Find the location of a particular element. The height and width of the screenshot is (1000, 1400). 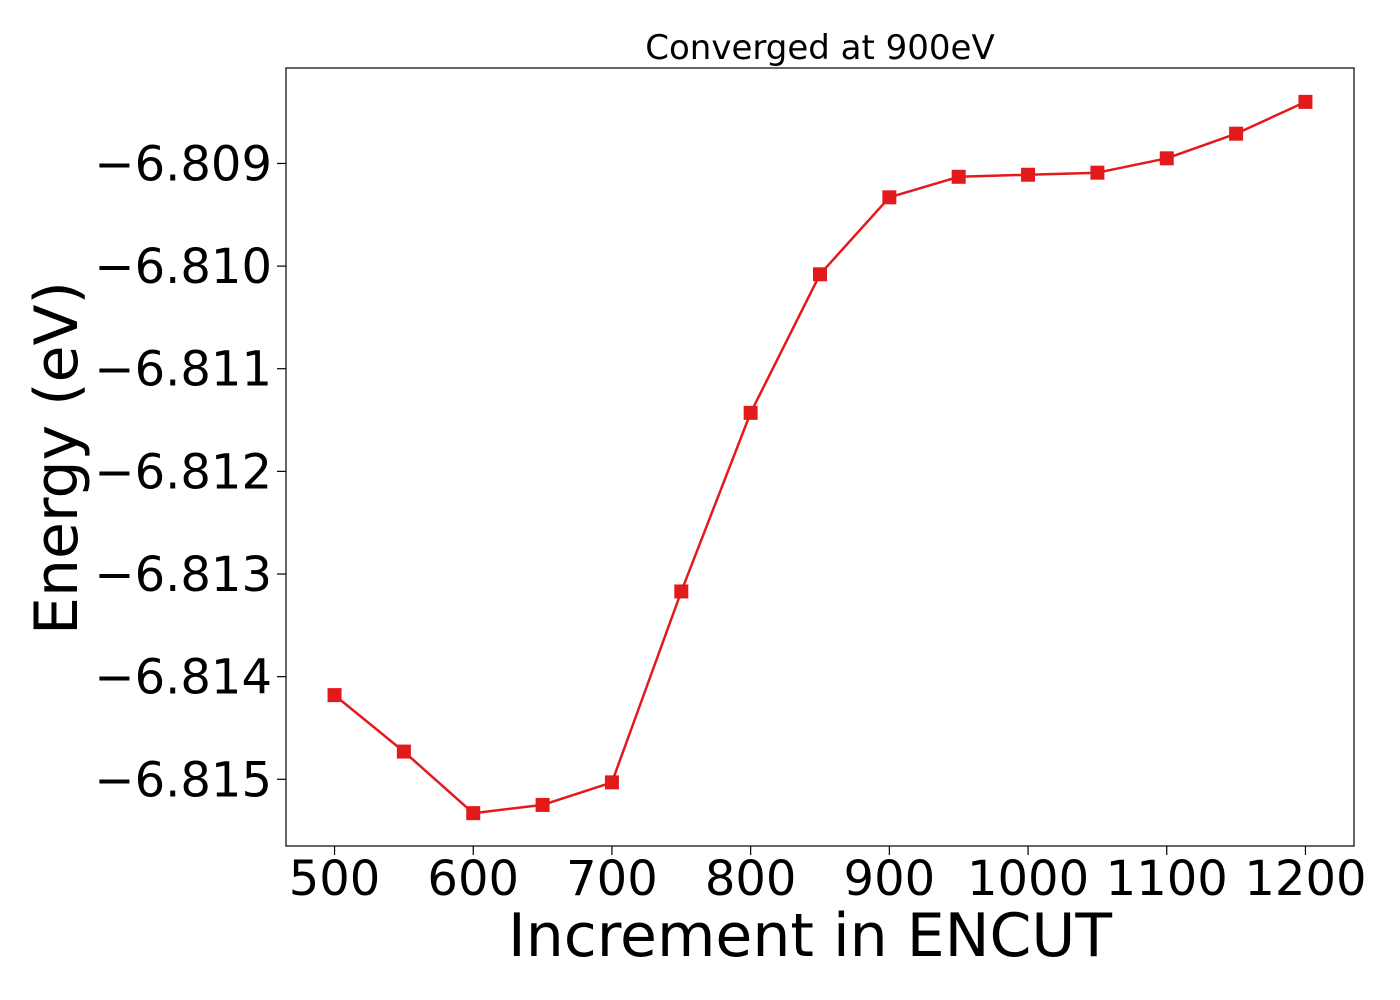

x-tick-label: 700 is located at coordinates (612, 879).